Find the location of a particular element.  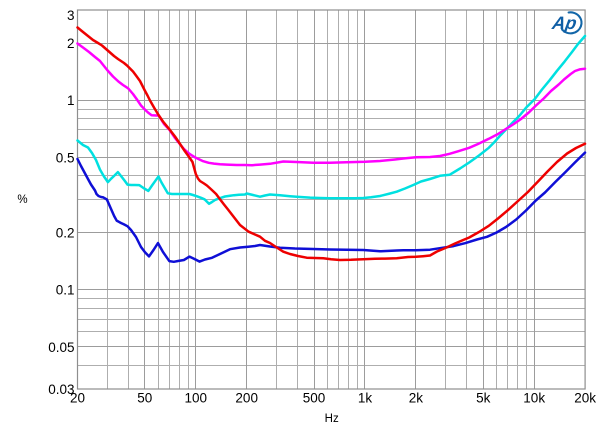

svg-text: 2k is located at coordinates (416, 397).